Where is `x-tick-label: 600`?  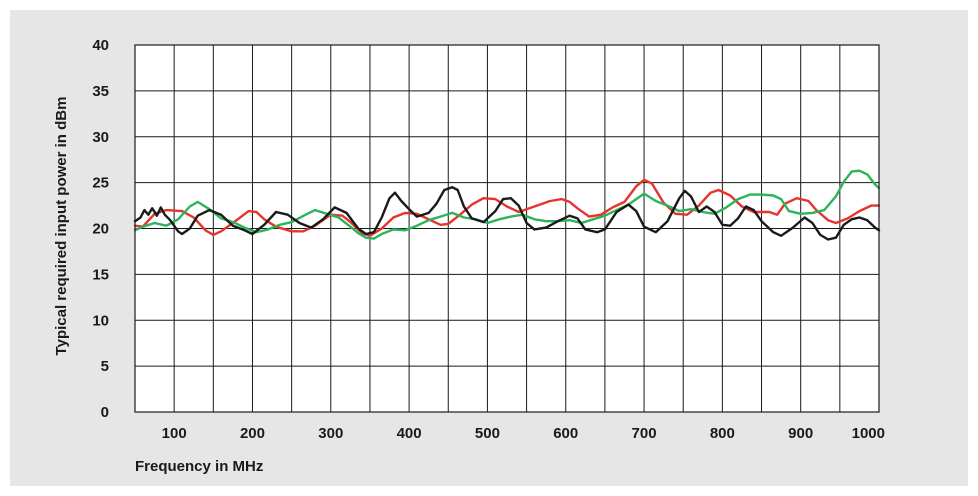
x-tick-label: 600 is located at coordinates (565, 433).